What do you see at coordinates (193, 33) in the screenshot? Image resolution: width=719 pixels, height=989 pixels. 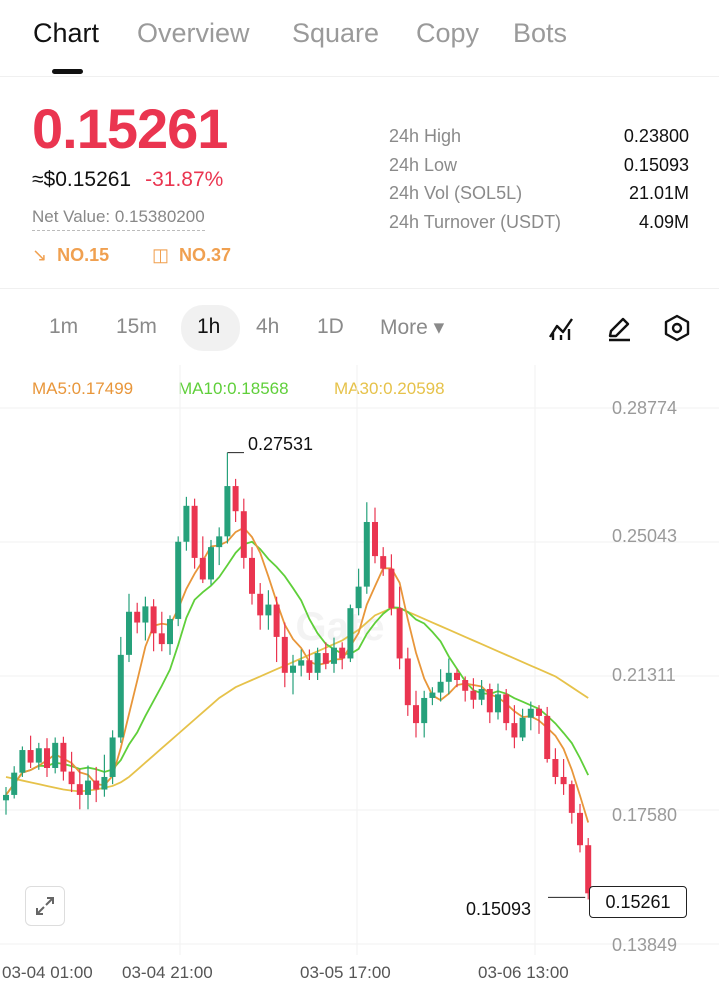 I see `tab-overview: Overview` at bounding box center [193, 33].